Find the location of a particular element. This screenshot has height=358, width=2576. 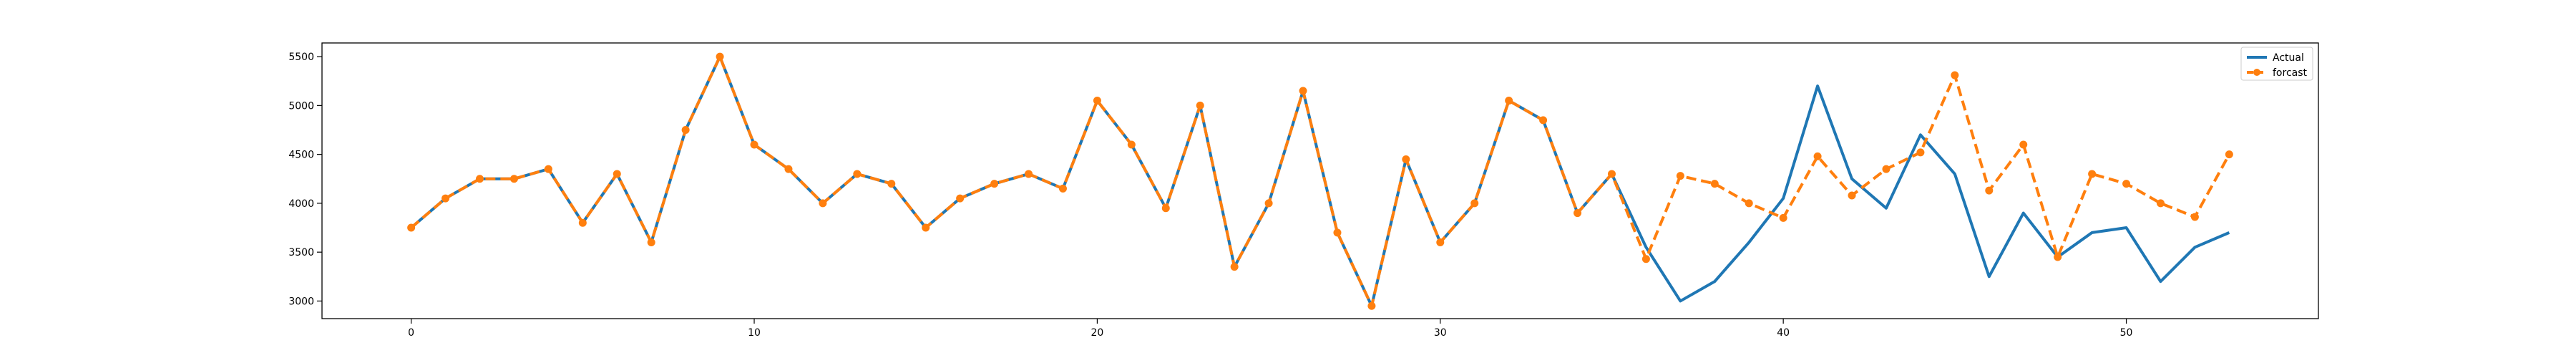

legend: Actual forcast is located at coordinates (2276, 64).